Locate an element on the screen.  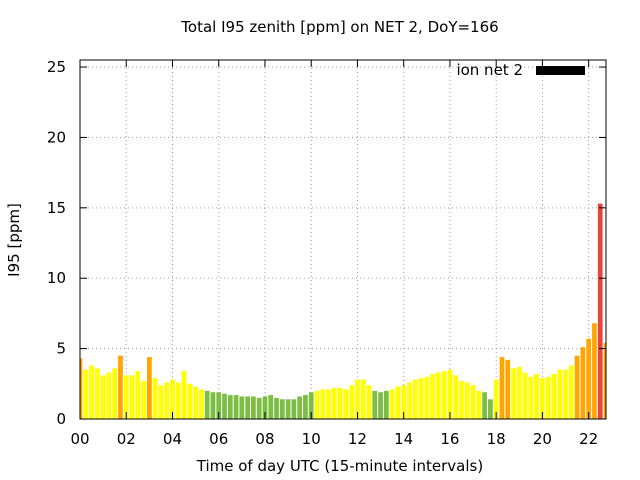
x-tick-label: 02 is located at coordinates (126, 439).